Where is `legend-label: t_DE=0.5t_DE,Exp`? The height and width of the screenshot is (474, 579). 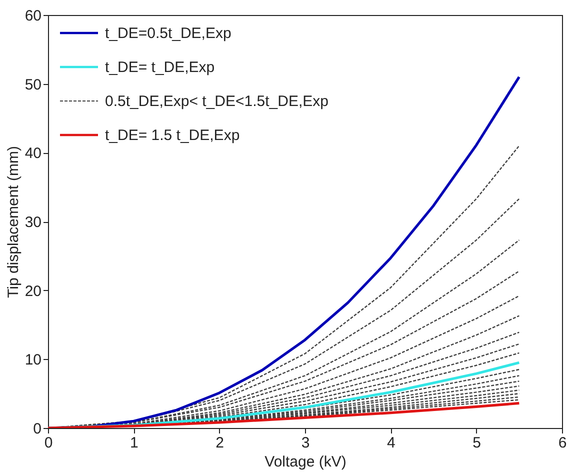
legend-label: t_DE=0.5t_DE,Exp is located at coordinates (168, 33).